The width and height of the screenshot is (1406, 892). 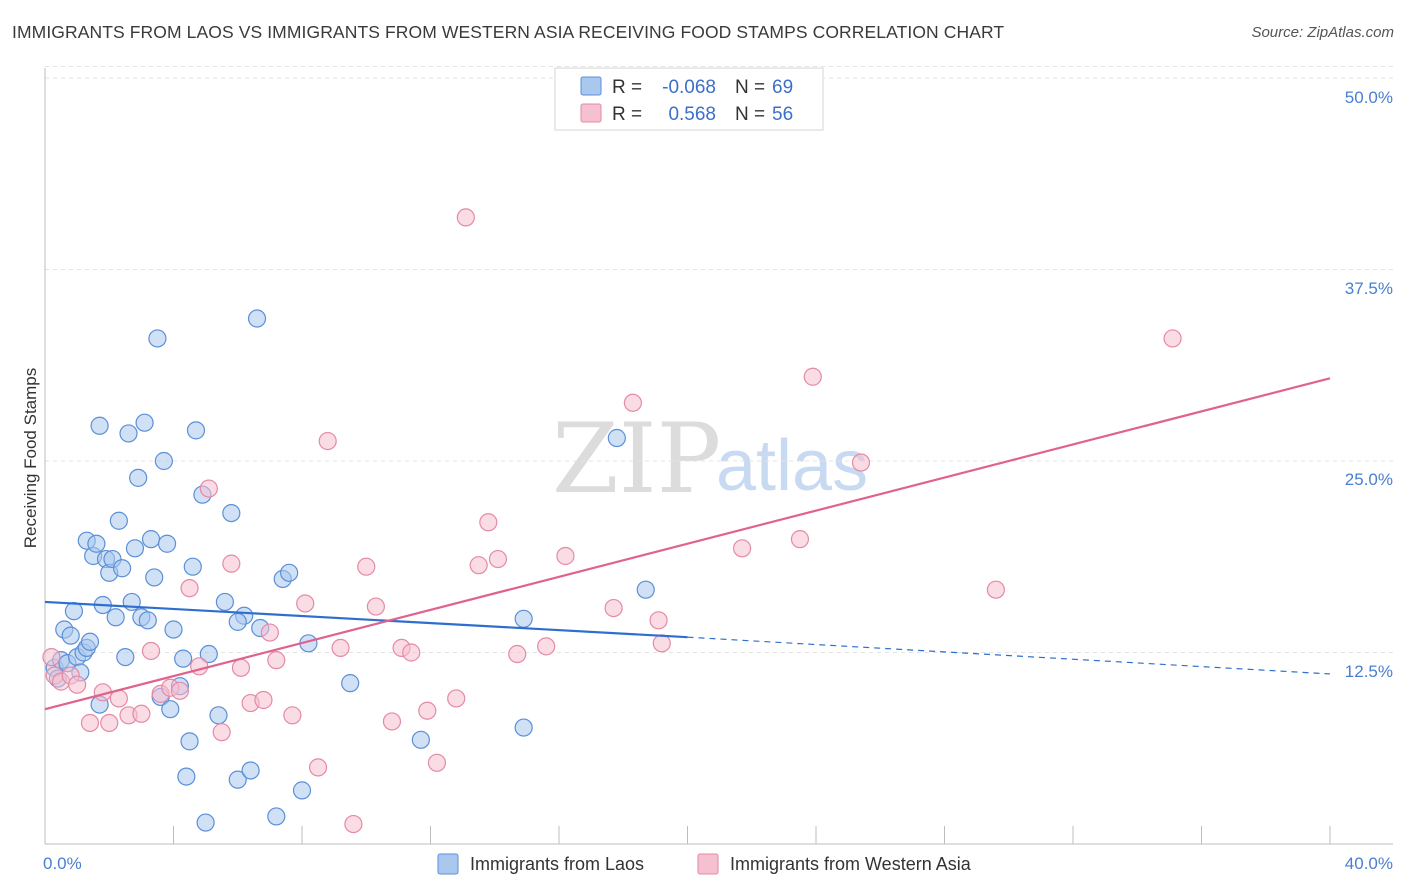 What do you see at coordinates (627, 87) in the screenshot?
I see `legend-r-label-laos: R =` at bounding box center [627, 87].